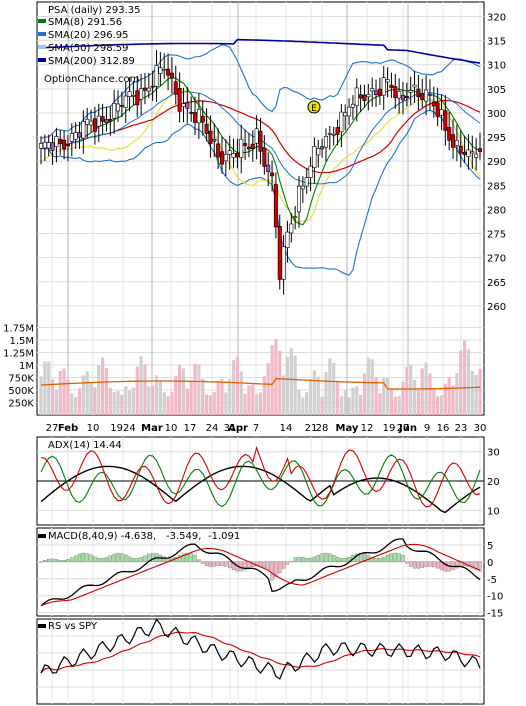 The width and height of the screenshot is (526, 706). What do you see at coordinates (224, 536) in the screenshot?
I see `macd-histogram-value: -1.091` at bounding box center [224, 536].